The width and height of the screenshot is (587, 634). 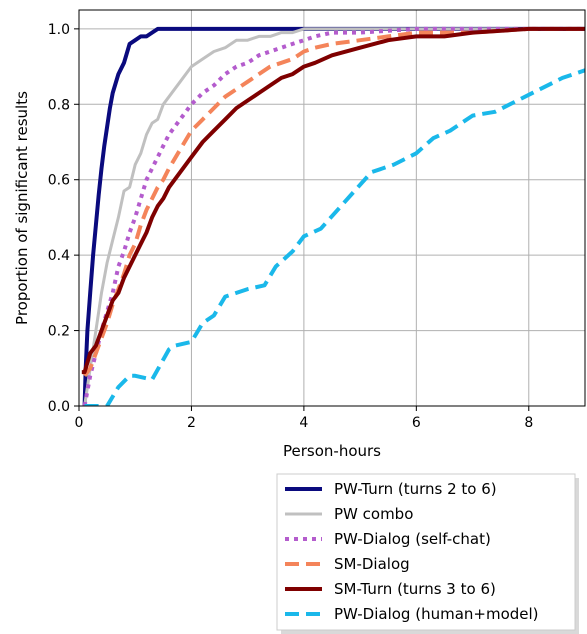 What do you see at coordinates (79, 423) in the screenshot?
I see `x-tick-label: 0` at bounding box center [79, 423].